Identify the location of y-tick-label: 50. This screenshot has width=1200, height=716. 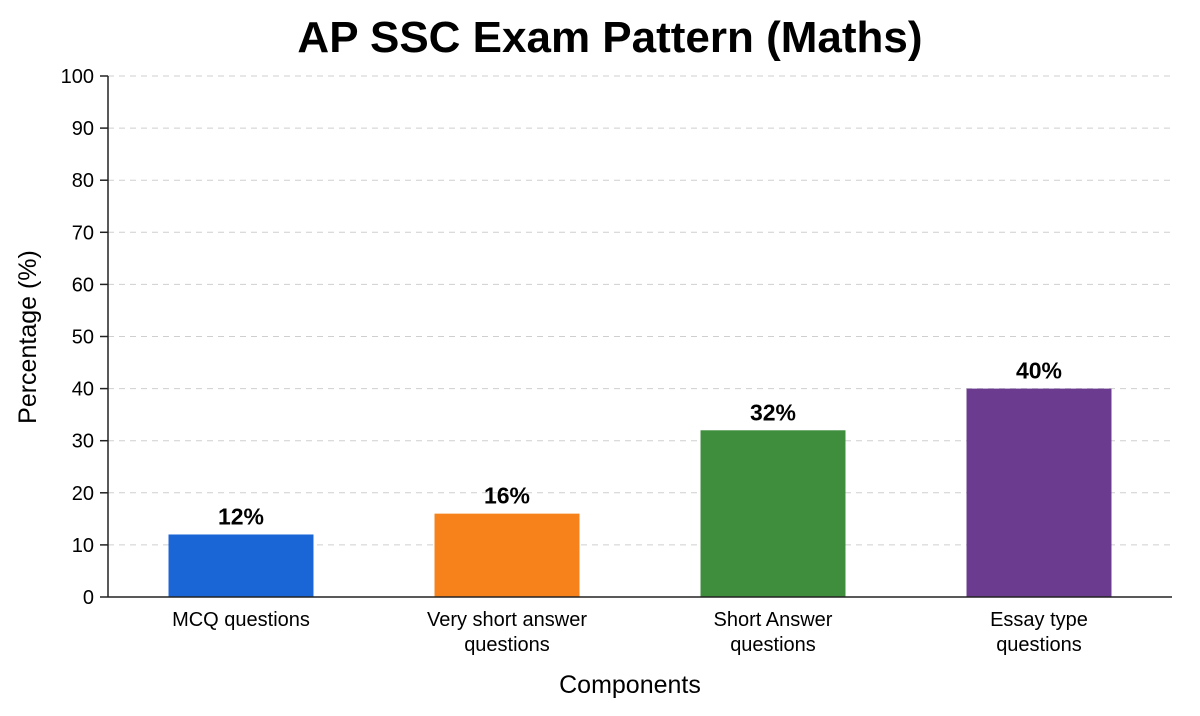
(83, 338).